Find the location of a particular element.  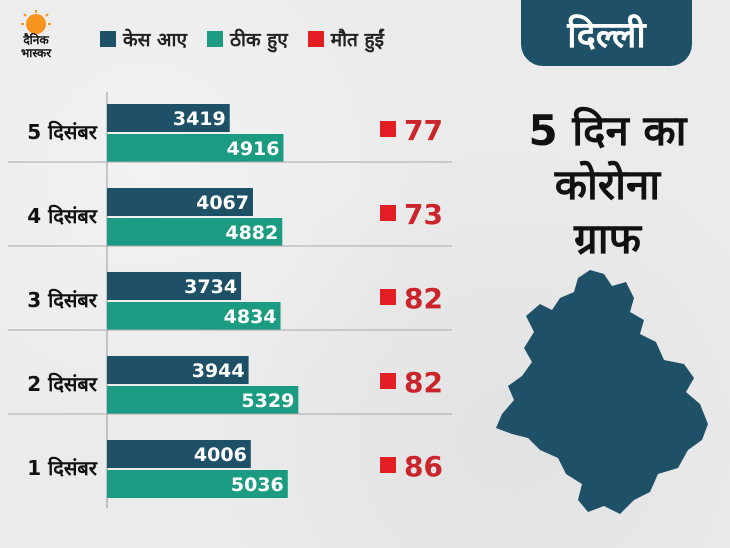

legend-swatch-deaths is located at coordinates (315, 39).